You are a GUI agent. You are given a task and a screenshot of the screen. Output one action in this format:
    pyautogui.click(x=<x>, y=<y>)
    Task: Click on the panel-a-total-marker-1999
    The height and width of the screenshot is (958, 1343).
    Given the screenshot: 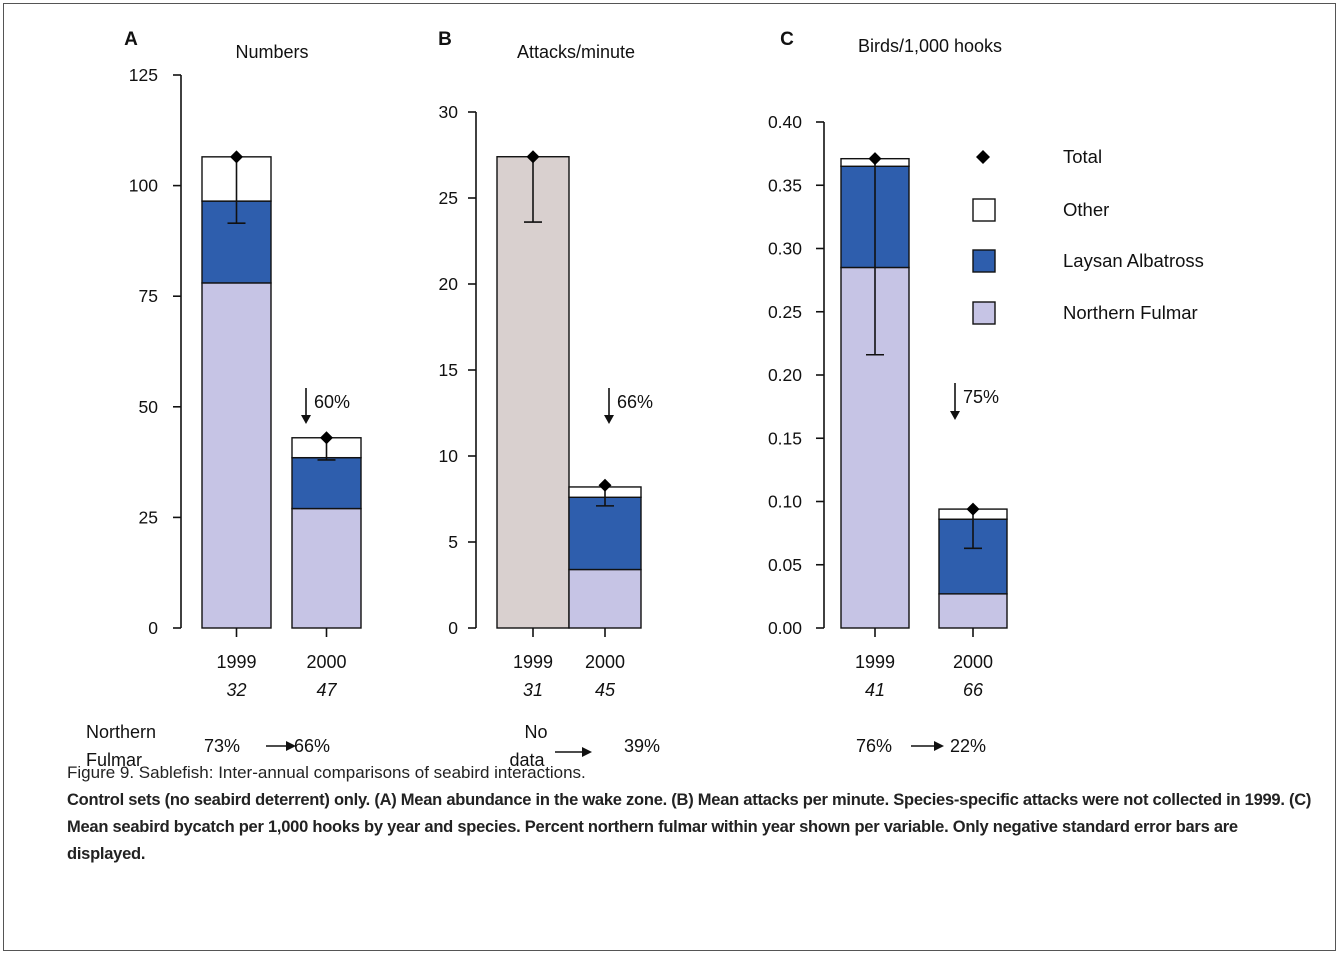 What is the action you would take?
    pyautogui.click(x=236, y=157)
    